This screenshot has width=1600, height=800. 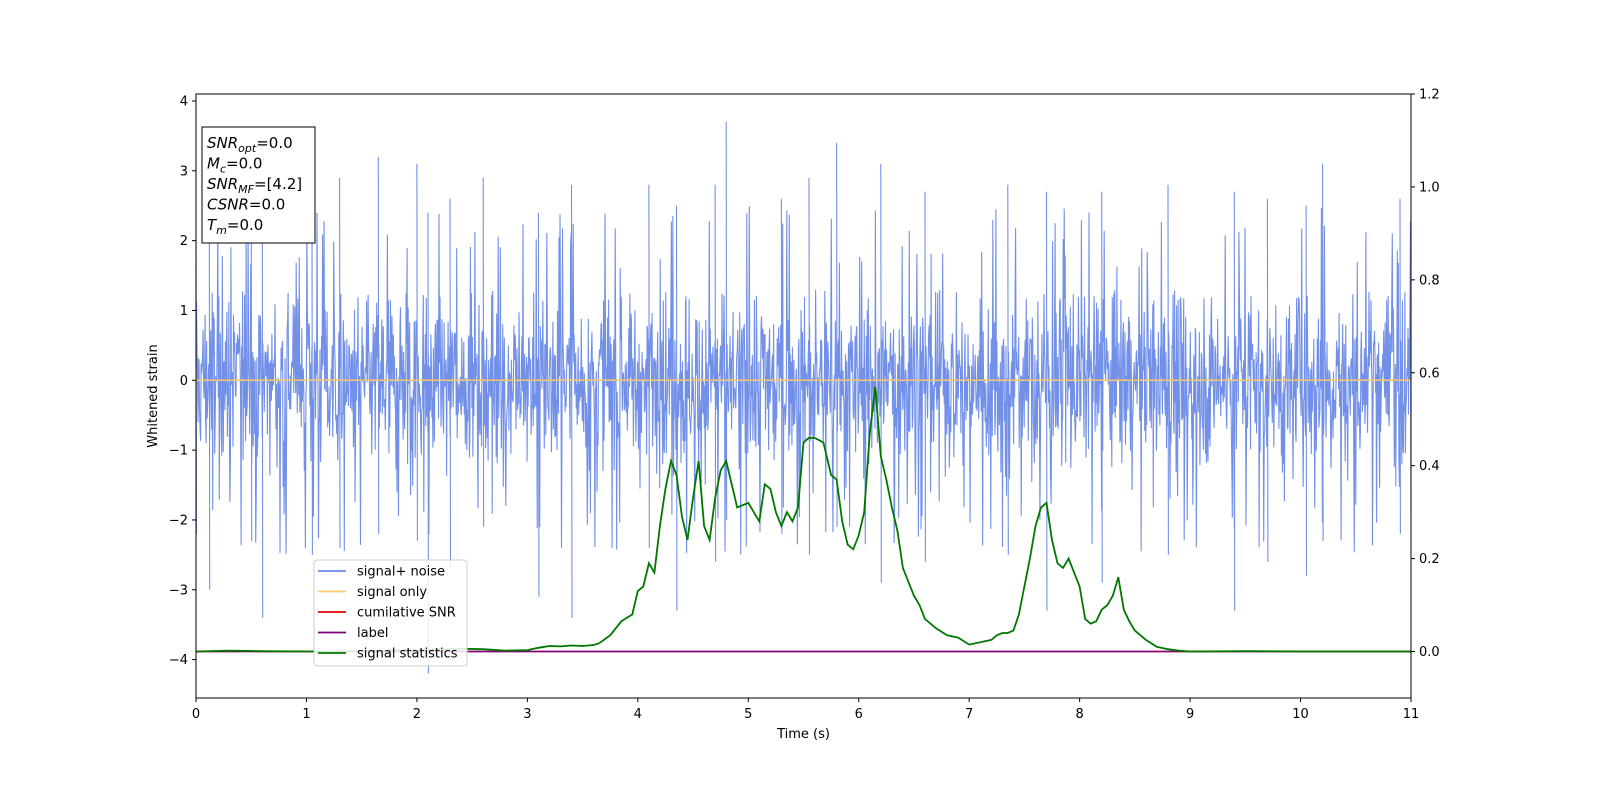 I want to click on x-tick-label: 0, so click(x=196, y=714).